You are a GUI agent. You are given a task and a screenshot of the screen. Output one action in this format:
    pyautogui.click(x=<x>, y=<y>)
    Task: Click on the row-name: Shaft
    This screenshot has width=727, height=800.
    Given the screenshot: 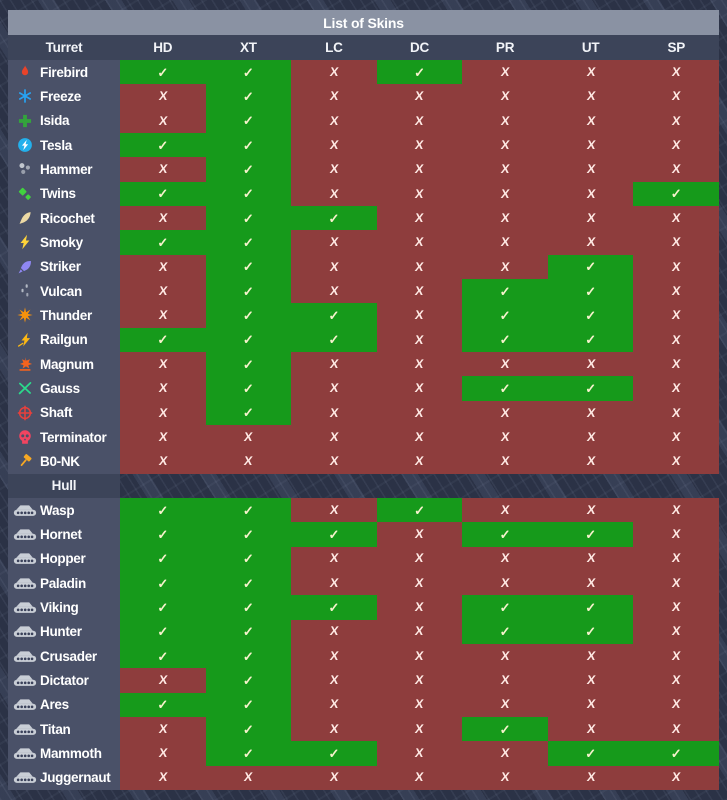 What is the action you would take?
    pyautogui.click(x=56, y=413)
    